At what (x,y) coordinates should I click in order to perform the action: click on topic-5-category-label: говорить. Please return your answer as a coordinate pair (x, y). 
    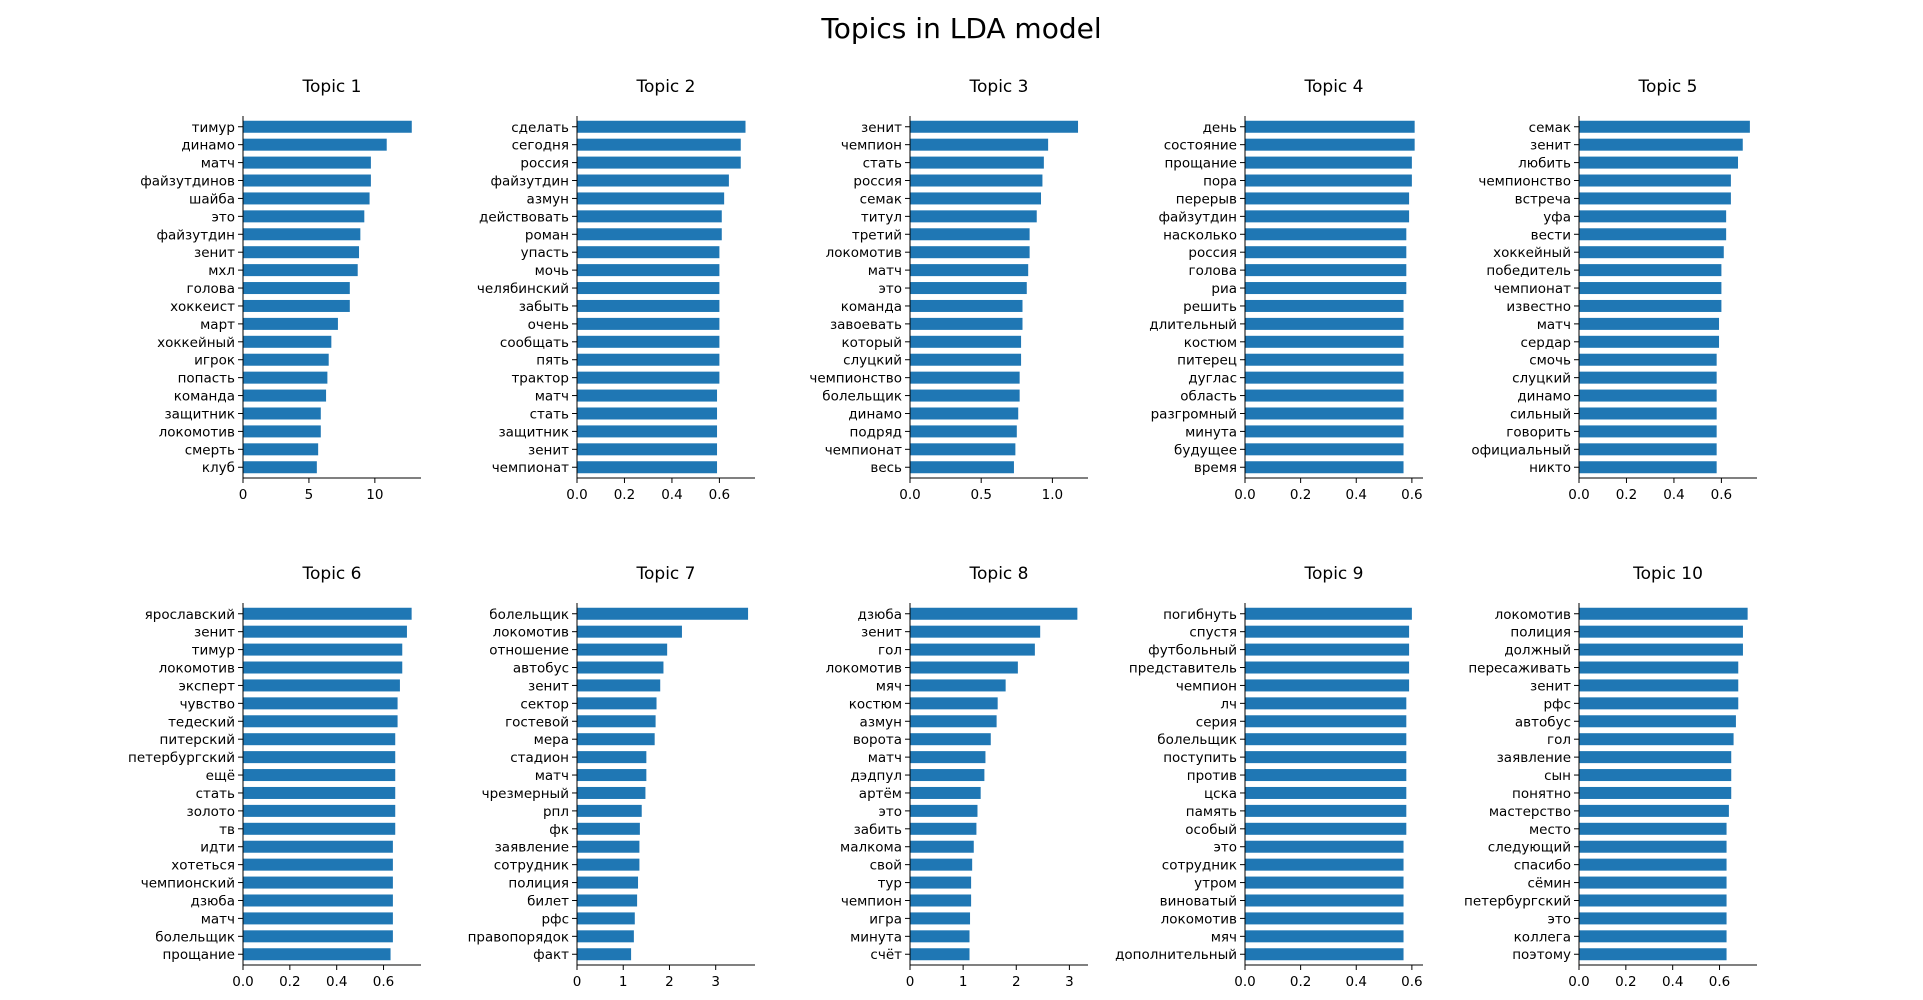
    Looking at the image, I should click on (1538, 432).